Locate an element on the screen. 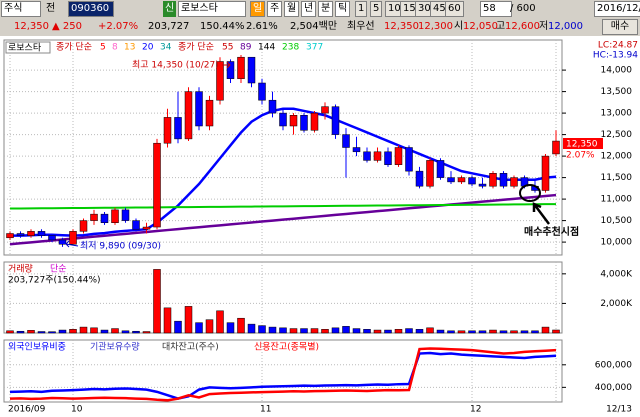  mode: 전 is located at coordinates (51, 8).